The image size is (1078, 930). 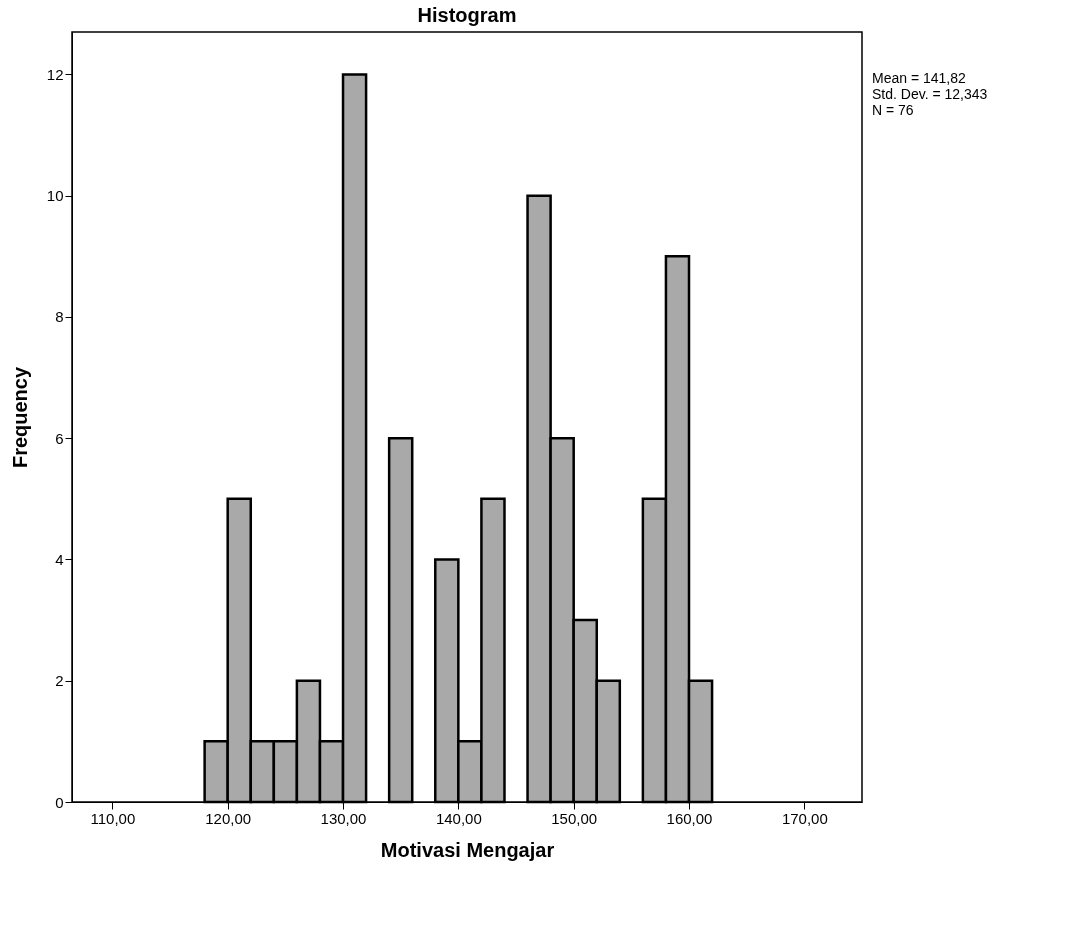 I want to click on x-tick-label: 150,00, so click(x=574, y=818).